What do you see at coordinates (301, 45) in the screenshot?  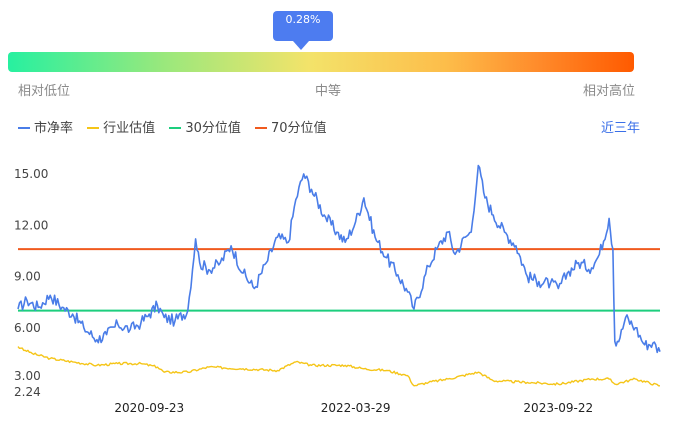 I see `tooltip-arrow` at bounding box center [301, 45].